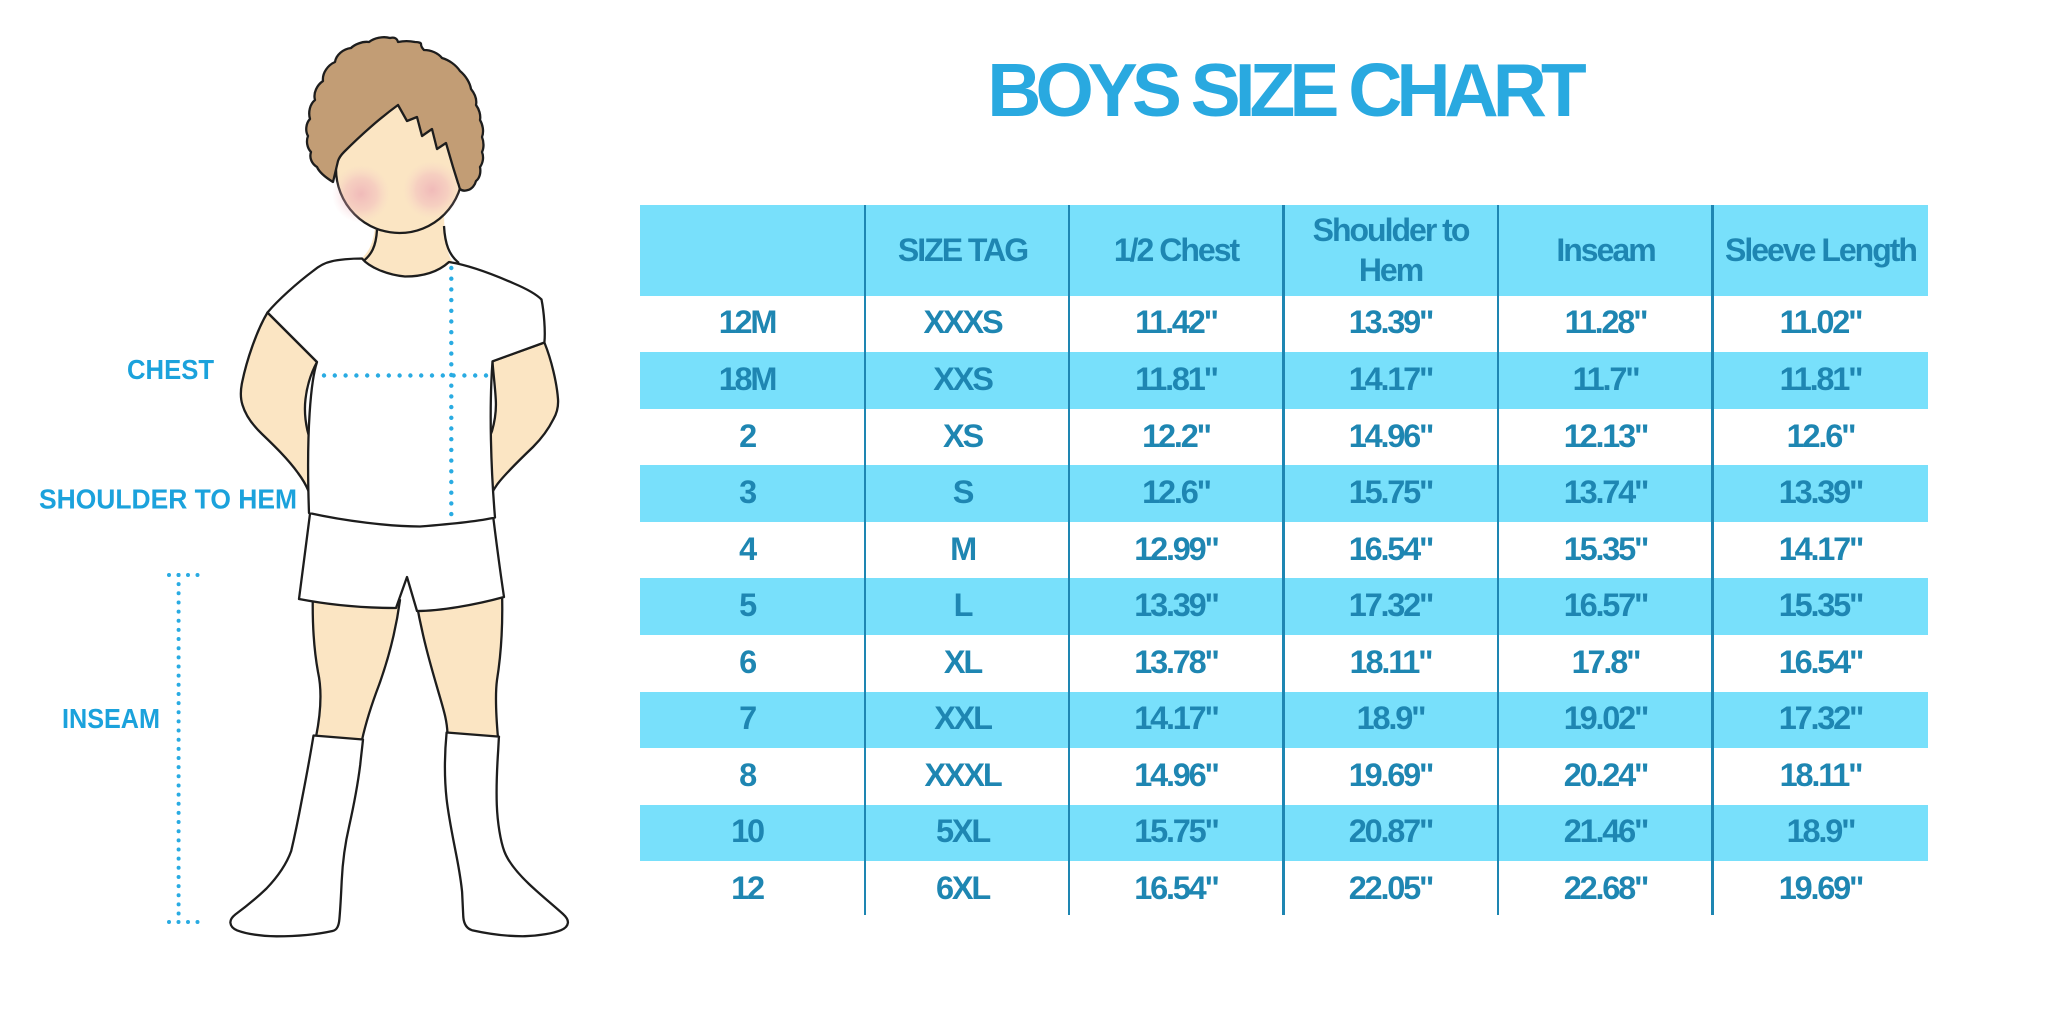  I want to click on svg-text: SHOULDER TO HEM, so click(168, 499).